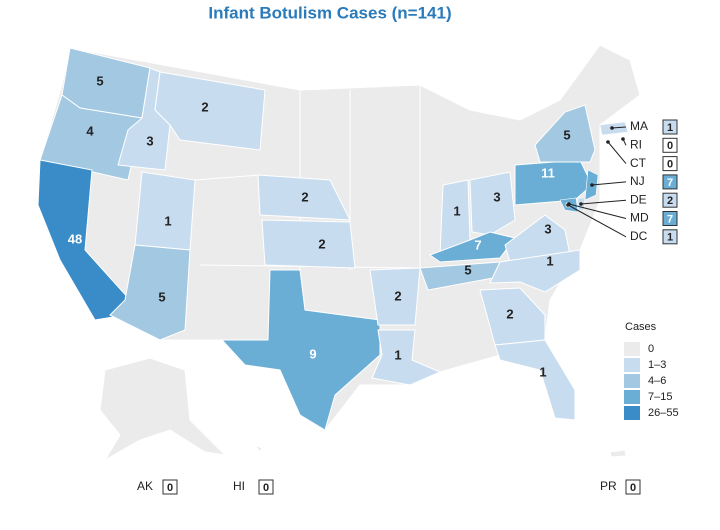  I want to click on map-title: Infant Botulism Cases (n=141), so click(329, 12).